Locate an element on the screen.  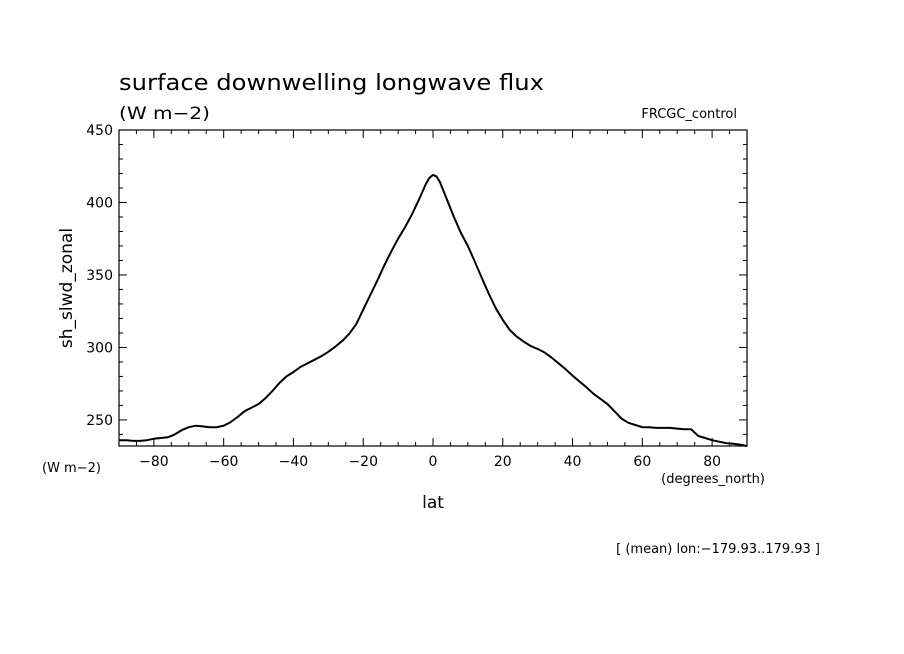
x-axis-tick-labels: −80 −60 −40 −20 0 20 40 60 80 is located at coordinates (430, 462).